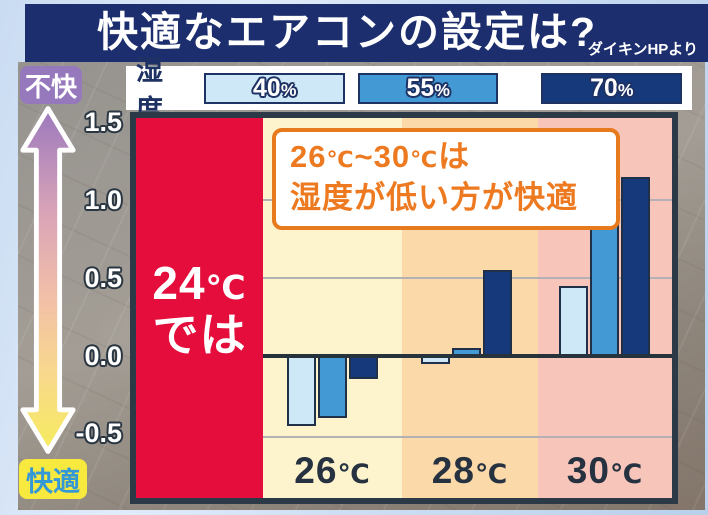 The width and height of the screenshot is (708, 515). Describe the element at coordinates (434, 177) in the screenshot. I see `annotation-text: 26℃~30℃は 湿度が低い方が快適` at that location.